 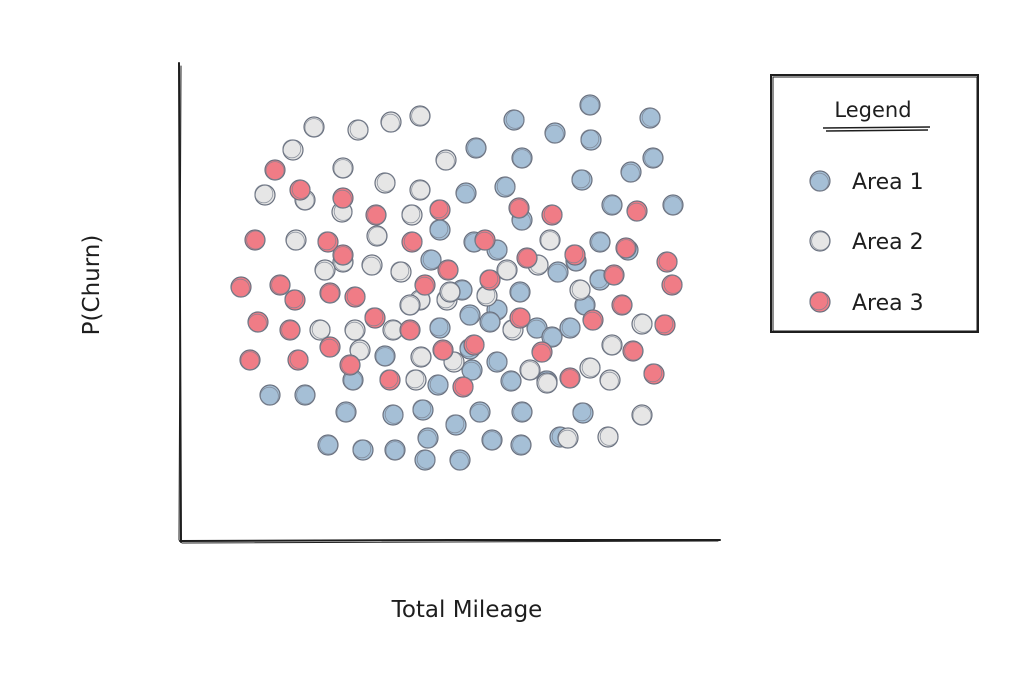 What do you see at coordinates (888, 303) in the screenshot?
I see `legend-label-area-3: Area 3` at bounding box center [888, 303].